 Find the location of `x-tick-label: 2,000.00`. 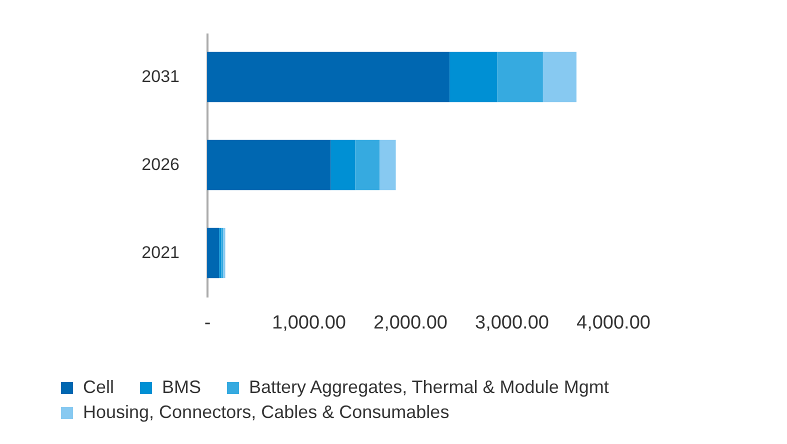

x-tick-label: 2,000.00 is located at coordinates (411, 323).